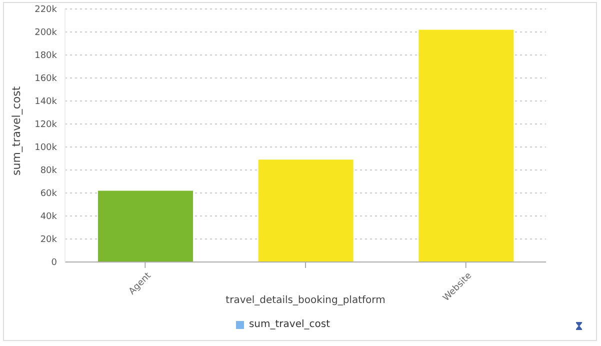  I want to click on y-tick-label: 120k, so click(46, 125).